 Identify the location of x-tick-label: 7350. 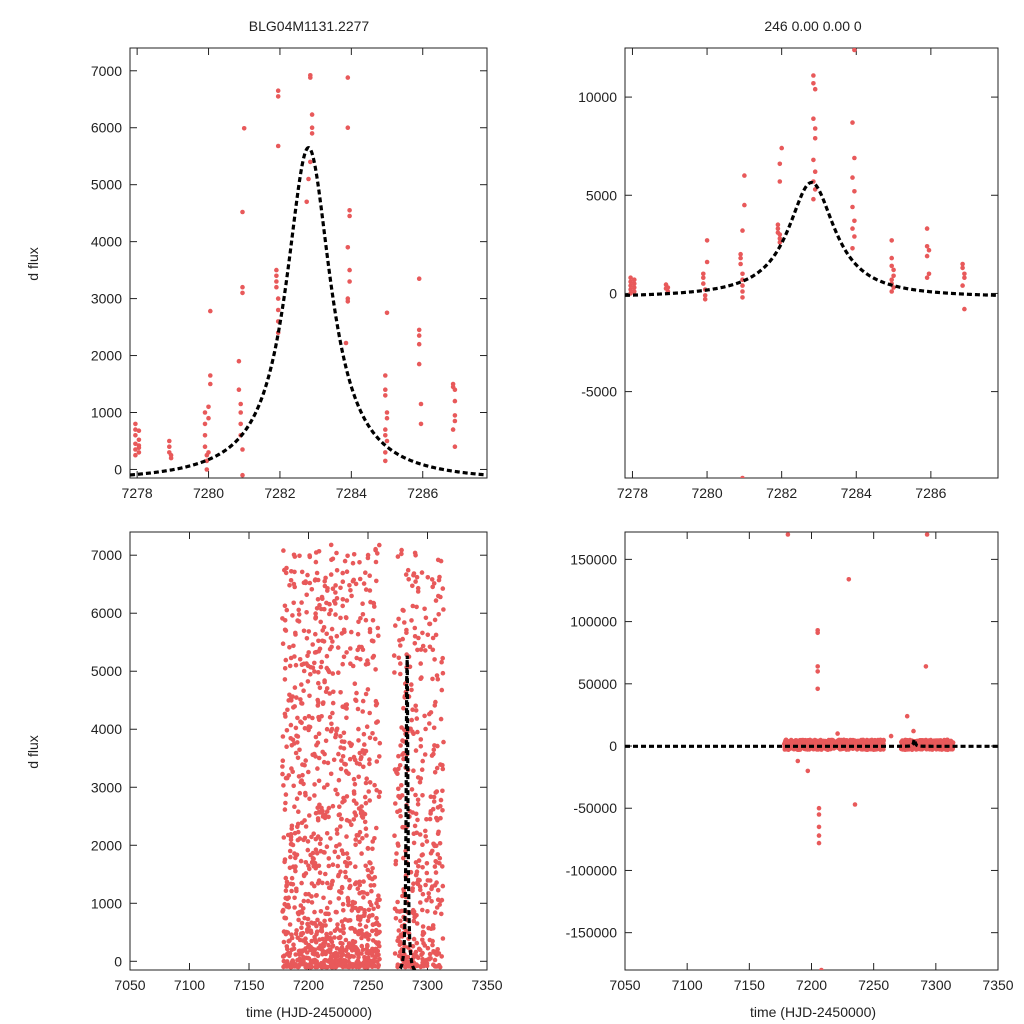
(997, 985).